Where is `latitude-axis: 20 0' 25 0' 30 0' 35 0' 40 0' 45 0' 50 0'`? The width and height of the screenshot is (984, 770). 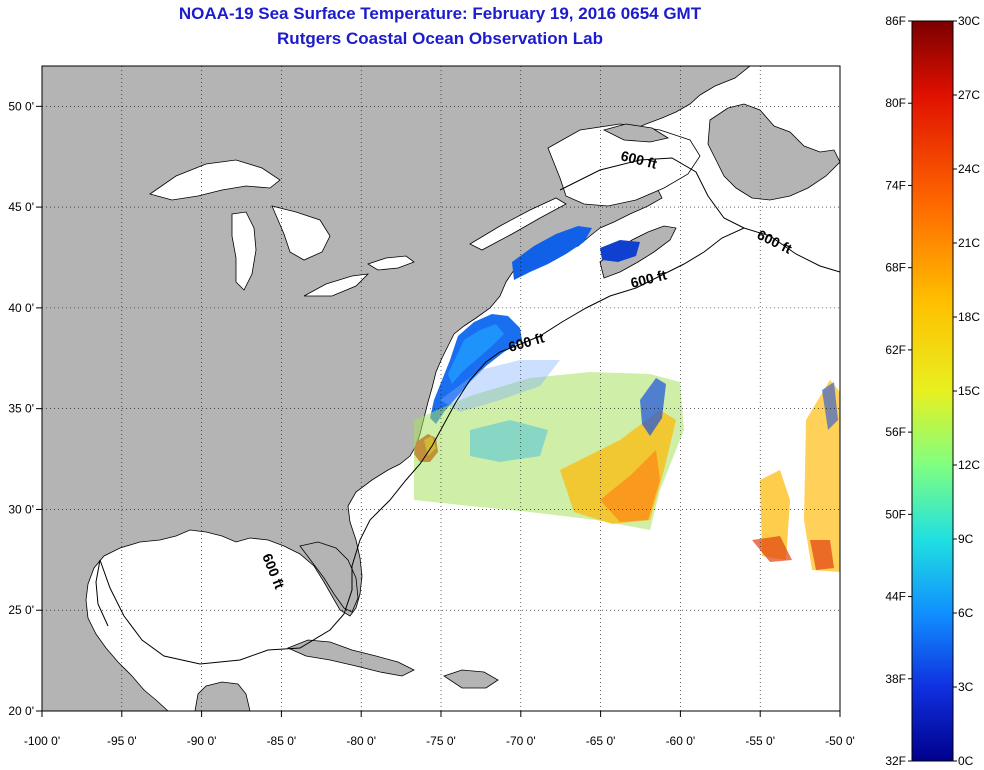
latitude-axis: 20 0' 25 0' 30 0' 35 0' 40 0' 45 0' 50 0' is located at coordinates (25, 408).